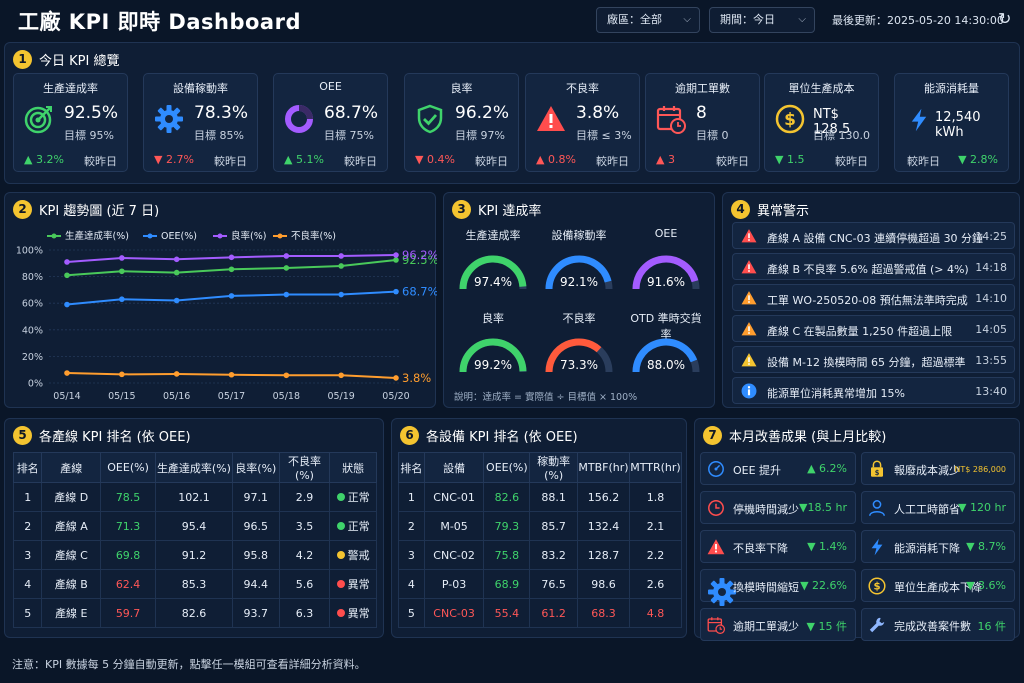 This screenshot has height=683, width=1024. Describe the element at coordinates (821, 88) in the screenshot. I see `kpi-label: 單位生產成本` at that location.